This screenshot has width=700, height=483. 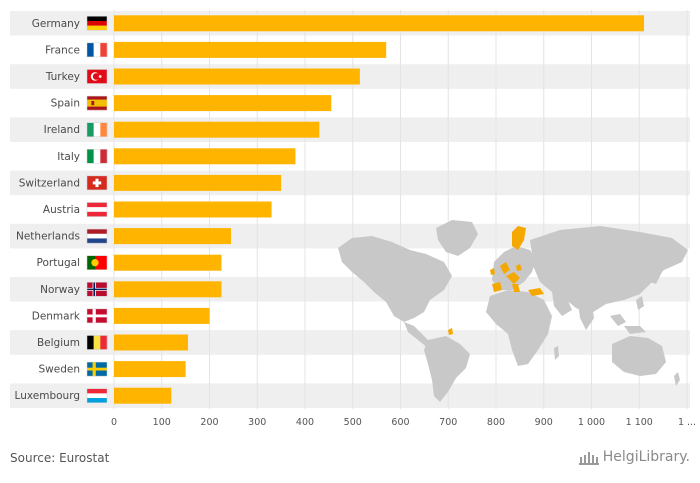 I want to click on flag-france-icon, so click(x=97, y=50).